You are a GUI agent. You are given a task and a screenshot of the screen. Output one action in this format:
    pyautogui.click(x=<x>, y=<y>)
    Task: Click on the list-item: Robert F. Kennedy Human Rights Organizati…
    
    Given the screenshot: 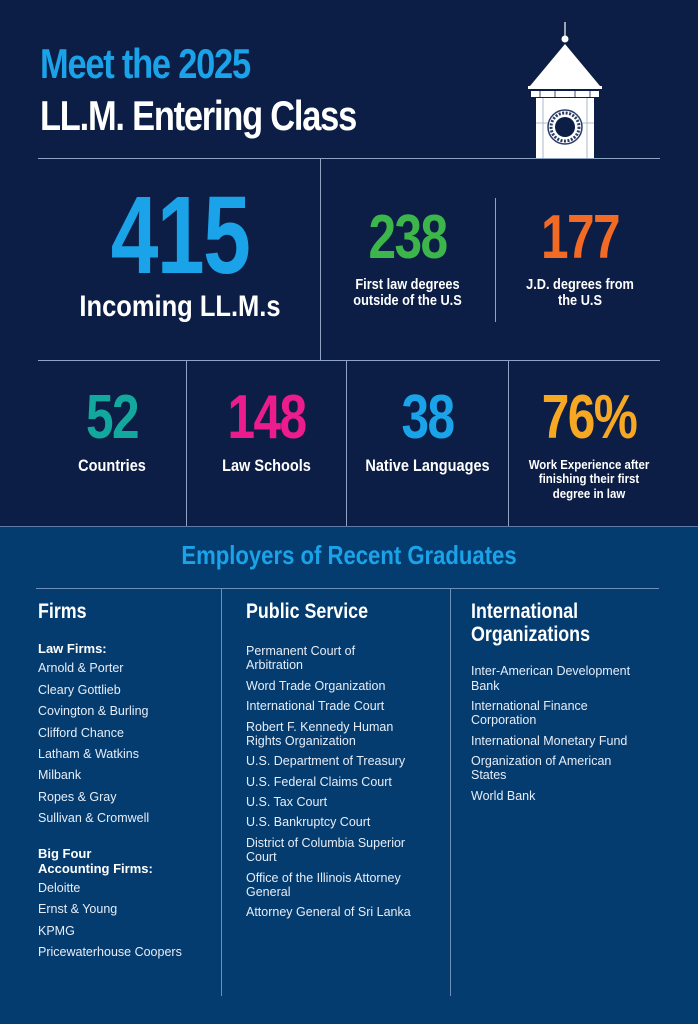 What is the action you would take?
    pyautogui.click(x=320, y=733)
    